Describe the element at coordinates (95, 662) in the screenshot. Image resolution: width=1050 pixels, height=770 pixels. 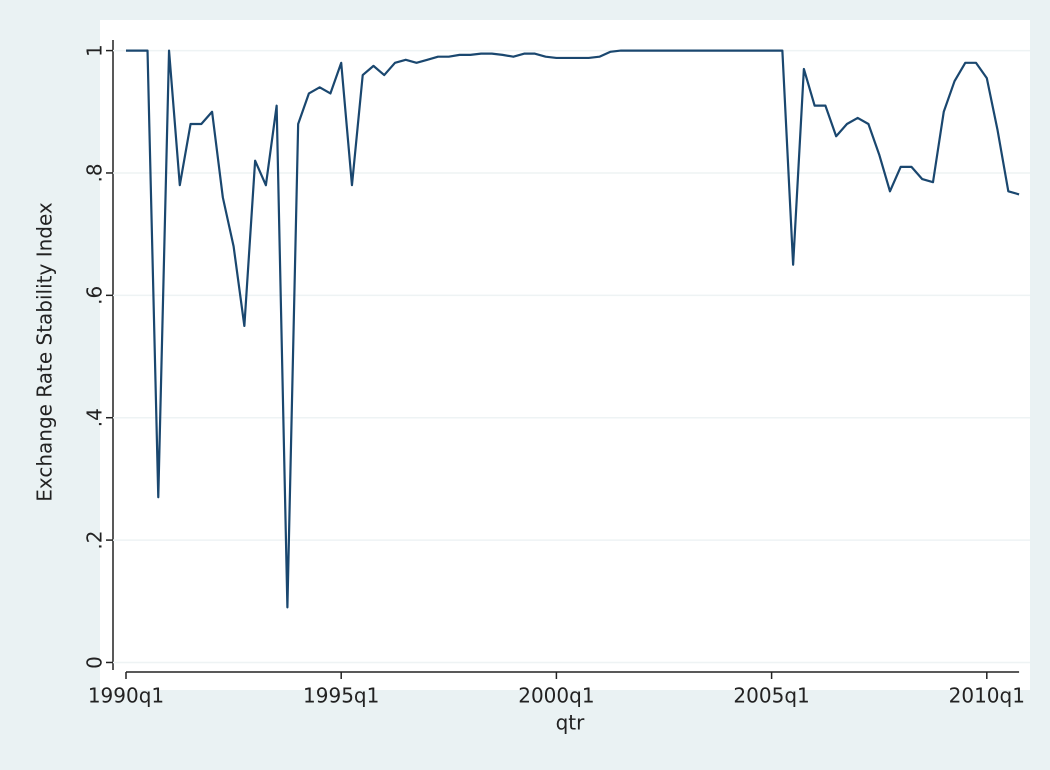
I see `y-tick-label: 0` at that location.